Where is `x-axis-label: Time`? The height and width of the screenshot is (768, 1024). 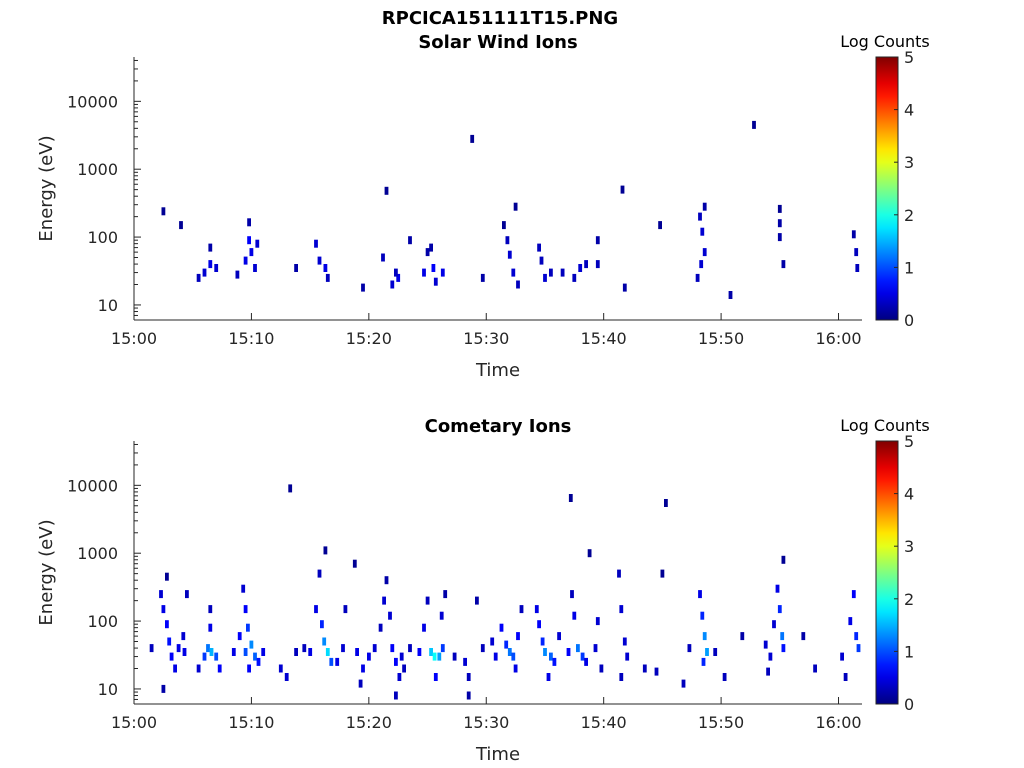
x-axis-label: Time is located at coordinates (497, 370).